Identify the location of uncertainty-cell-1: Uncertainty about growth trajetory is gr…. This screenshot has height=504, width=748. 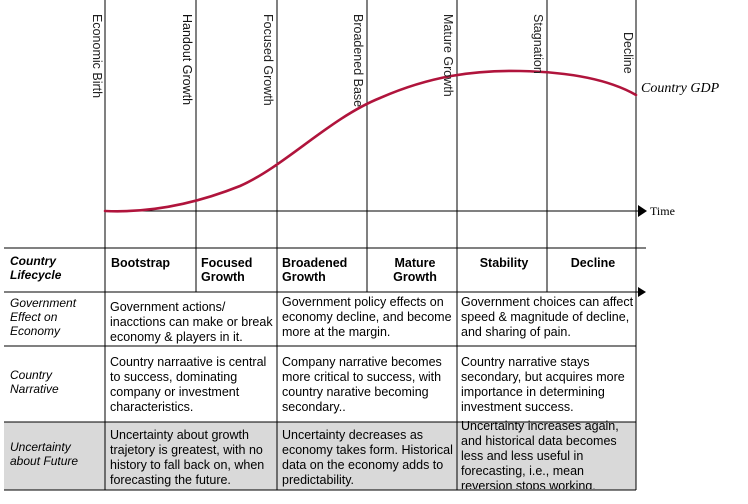
(187, 457).